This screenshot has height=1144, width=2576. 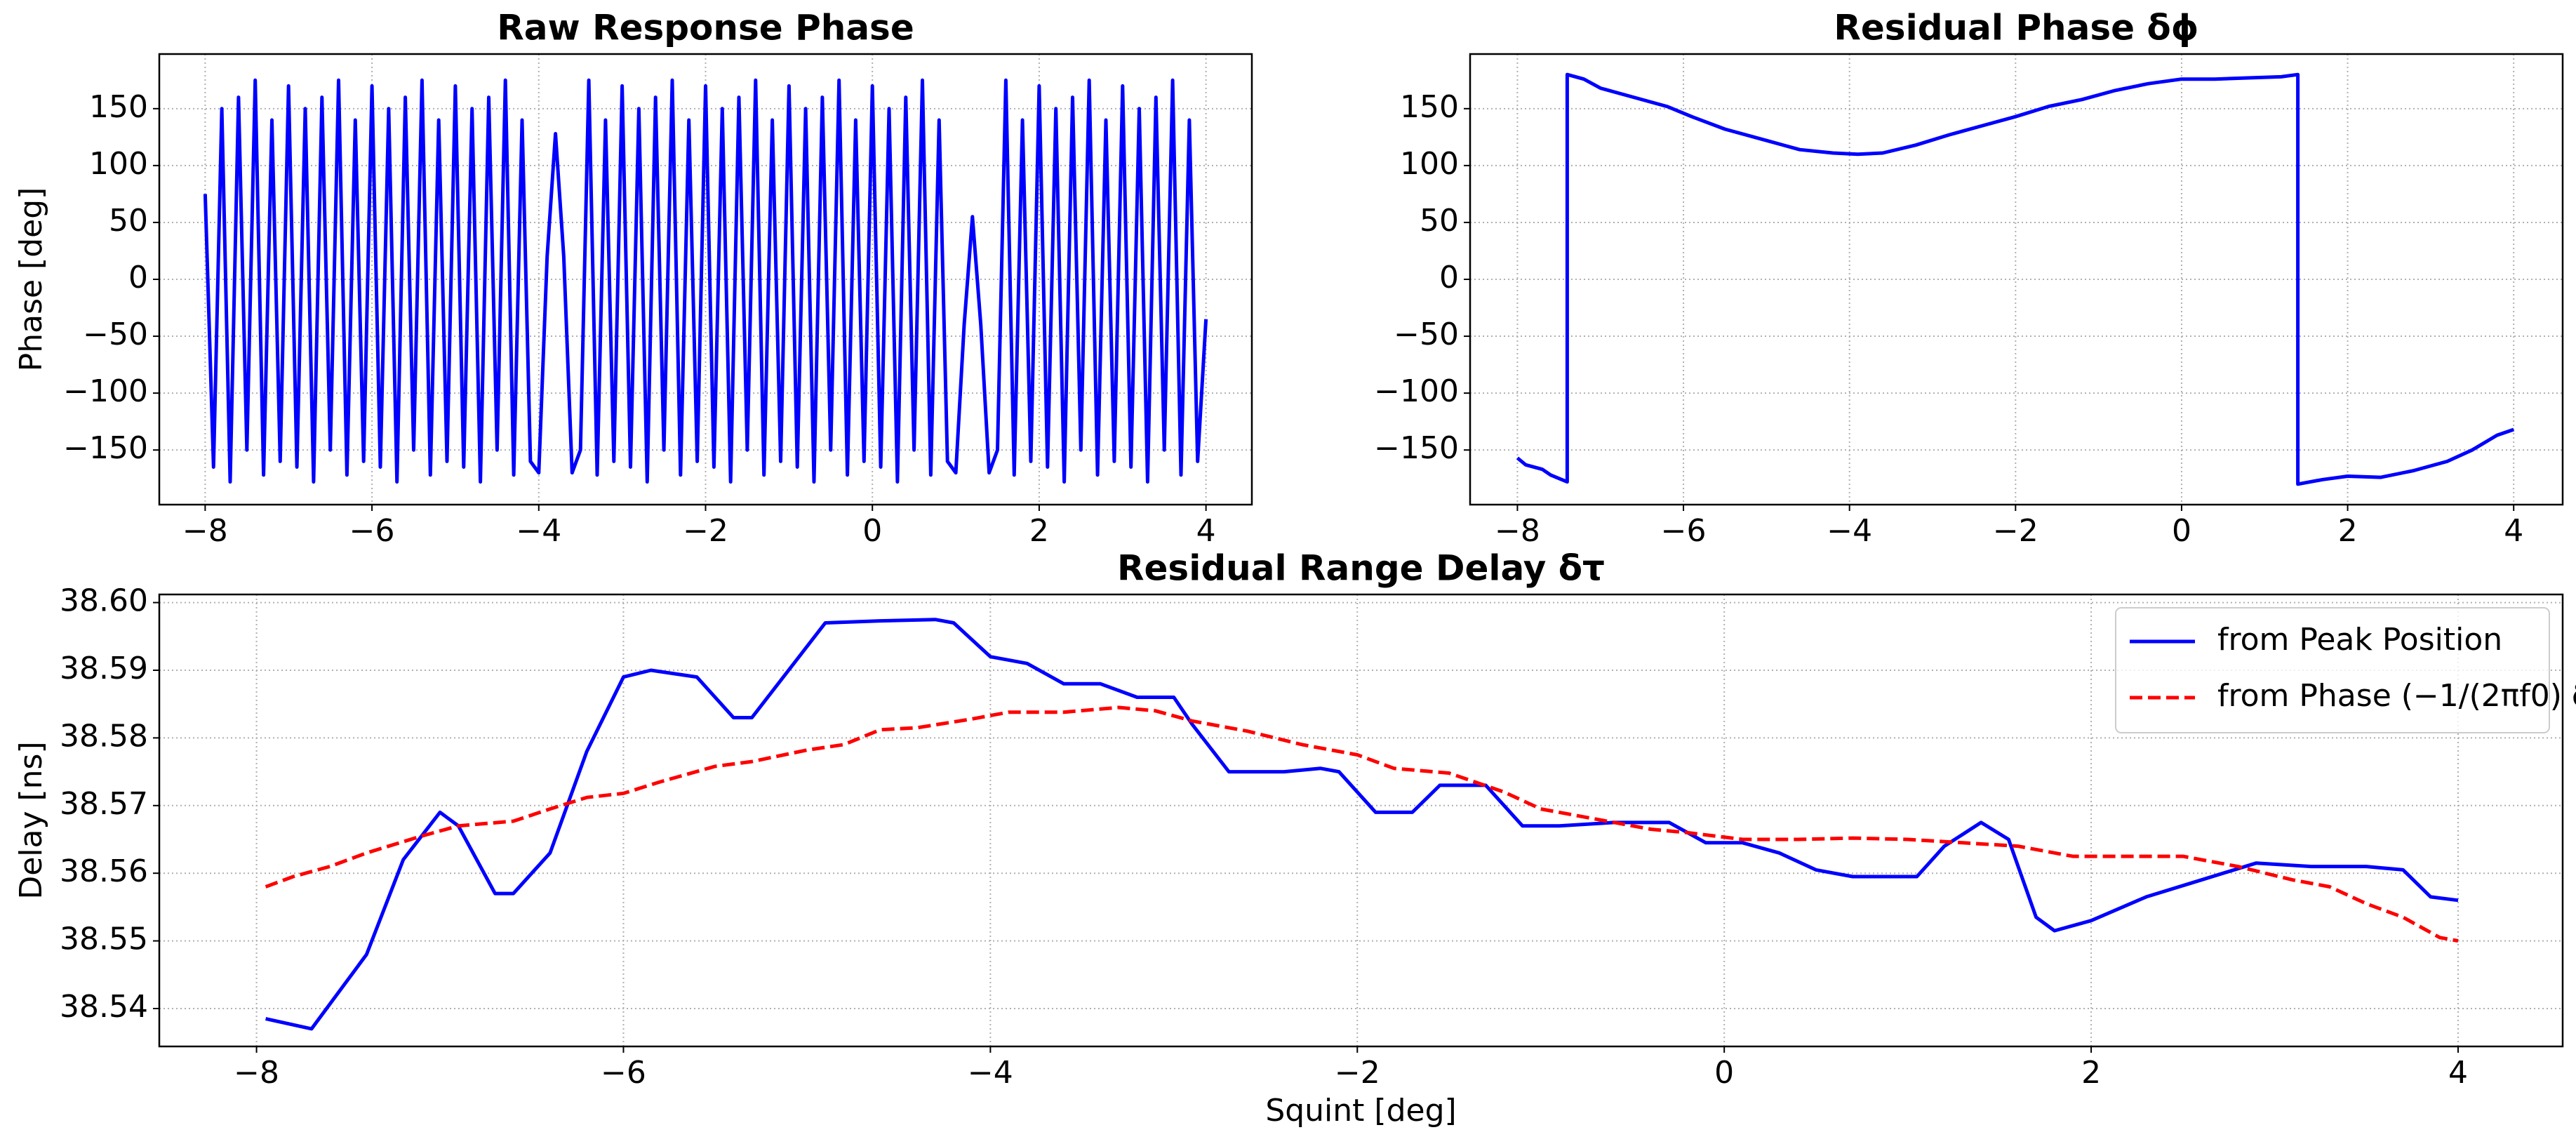 I want to click on legend-box, so click(x=2332, y=670).